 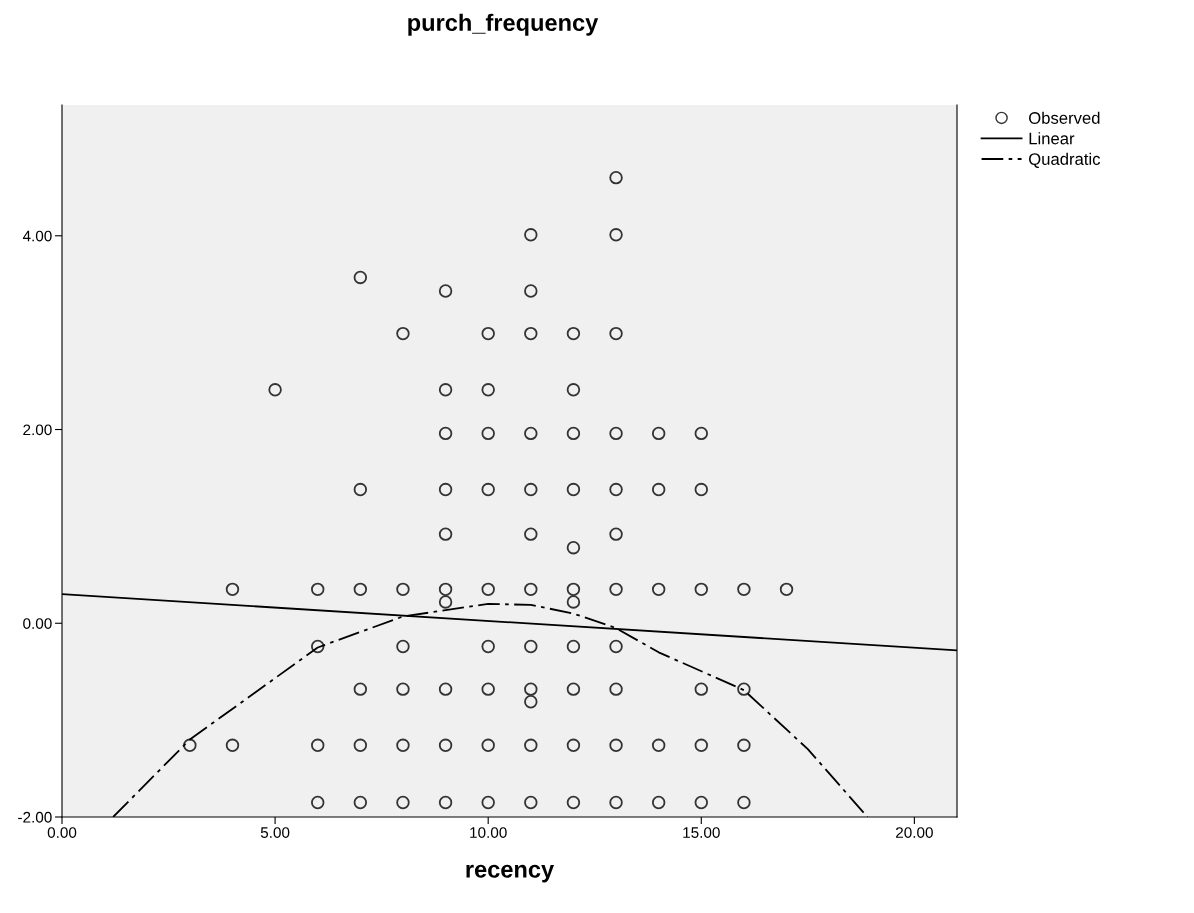 What do you see at coordinates (914, 832) in the screenshot?
I see `x-tick-label: 20.00` at bounding box center [914, 832].